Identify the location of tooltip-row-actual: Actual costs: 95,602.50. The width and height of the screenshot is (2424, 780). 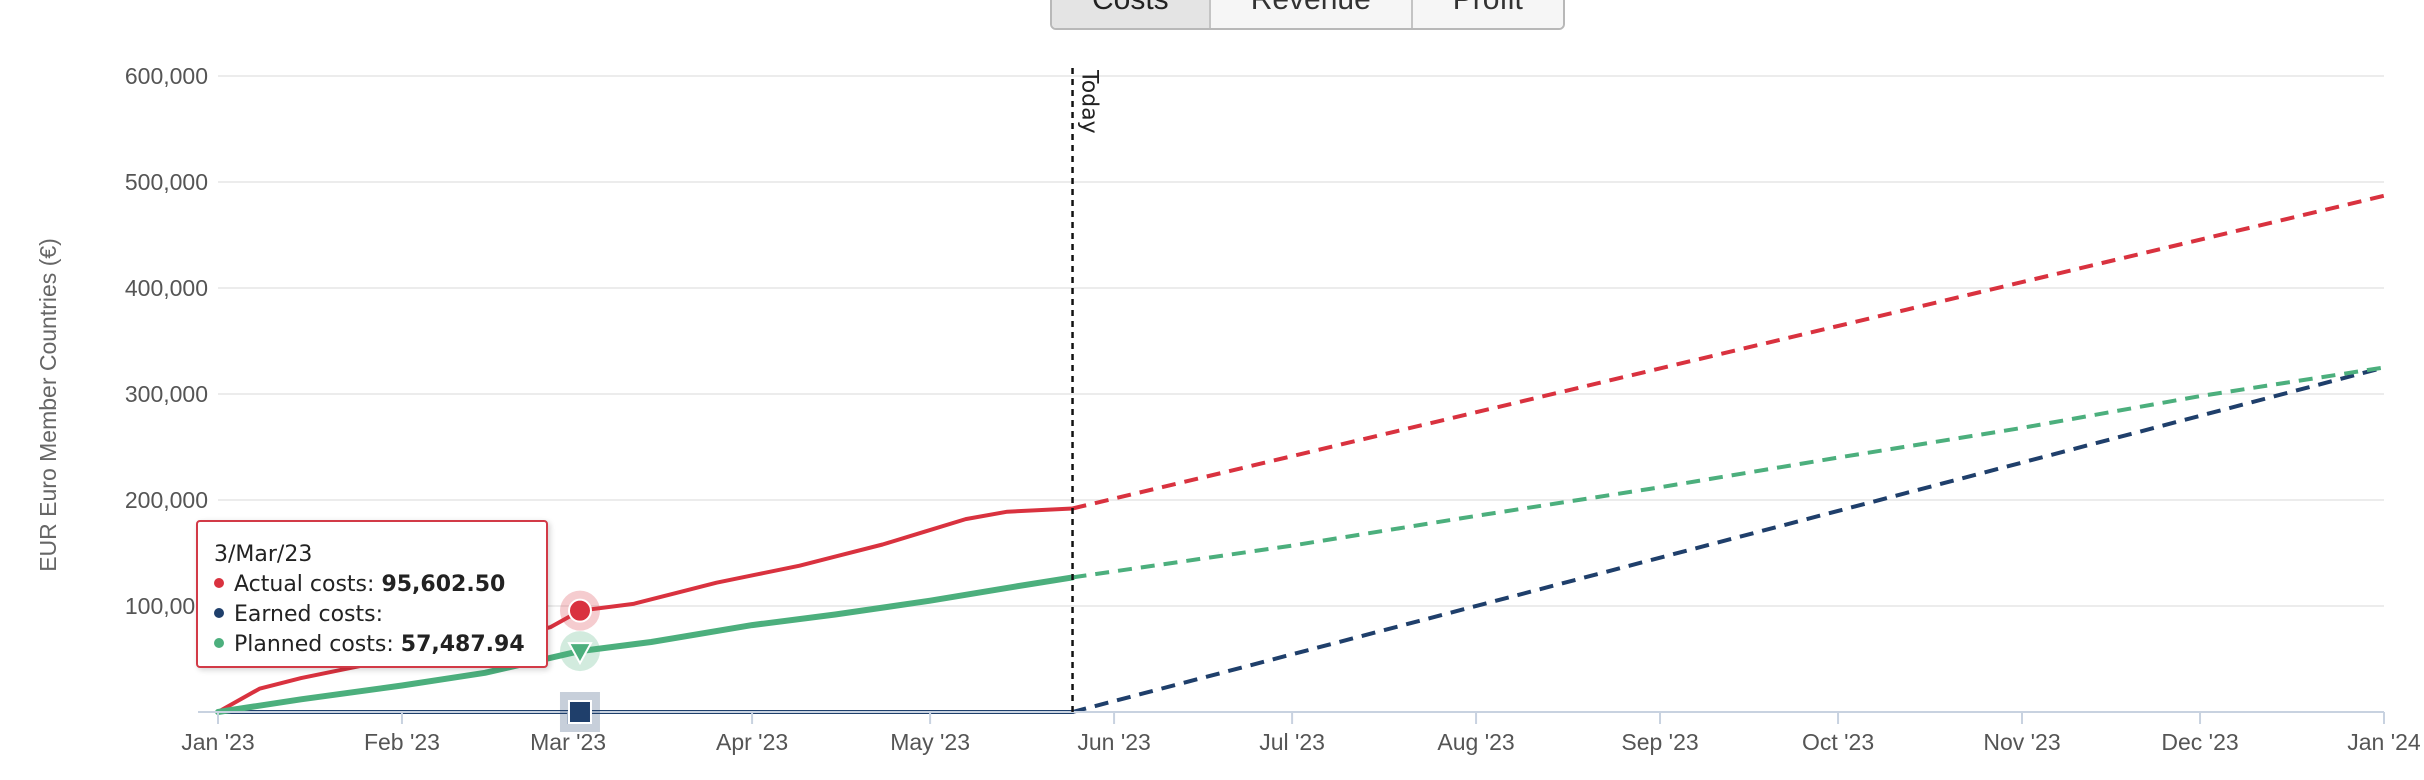
(380, 585).